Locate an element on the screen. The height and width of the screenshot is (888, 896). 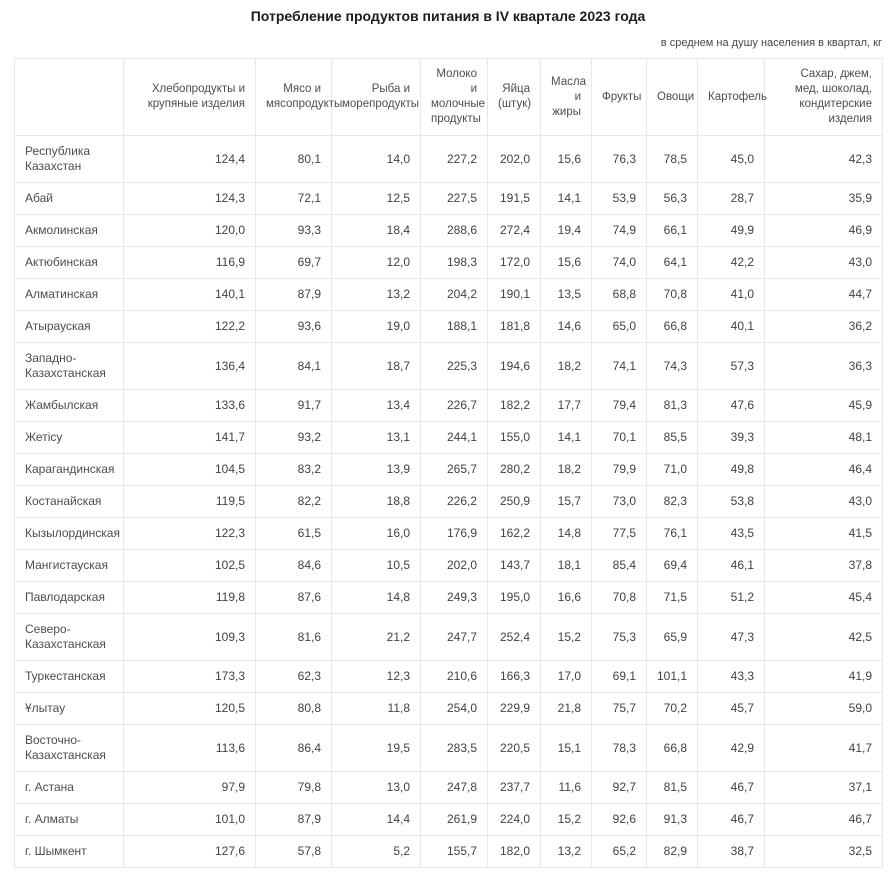
column-header-fruits: Фрукты is located at coordinates (619, 97).